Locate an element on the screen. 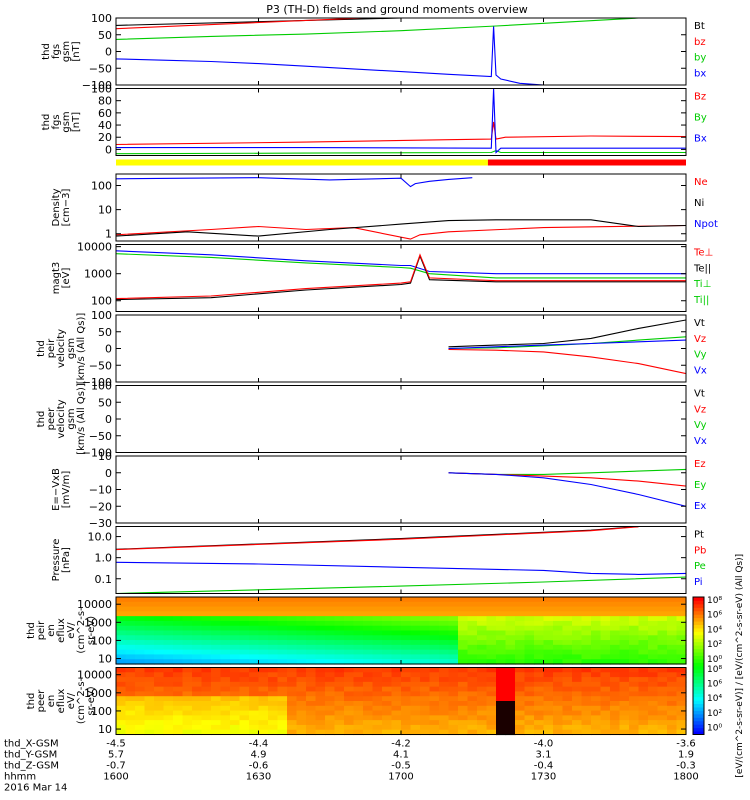  y-tick-label: 10000 is located at coordinates (94, 247).